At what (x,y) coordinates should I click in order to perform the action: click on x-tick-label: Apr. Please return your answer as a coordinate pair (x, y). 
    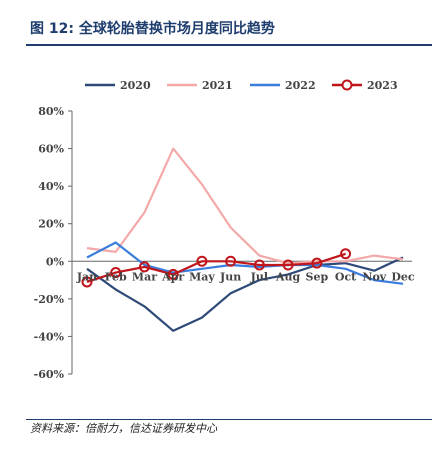
    Looking at the image, I should click on (172, 276).